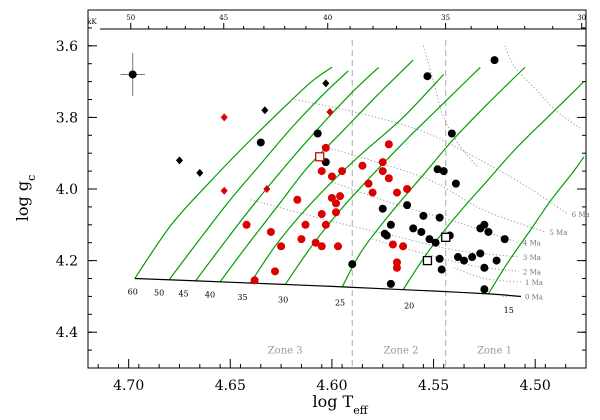 Image resolution: width=600 pixels, height=420 pixels. I want to click on x-tick-label: 4.55, so click(433, 386).